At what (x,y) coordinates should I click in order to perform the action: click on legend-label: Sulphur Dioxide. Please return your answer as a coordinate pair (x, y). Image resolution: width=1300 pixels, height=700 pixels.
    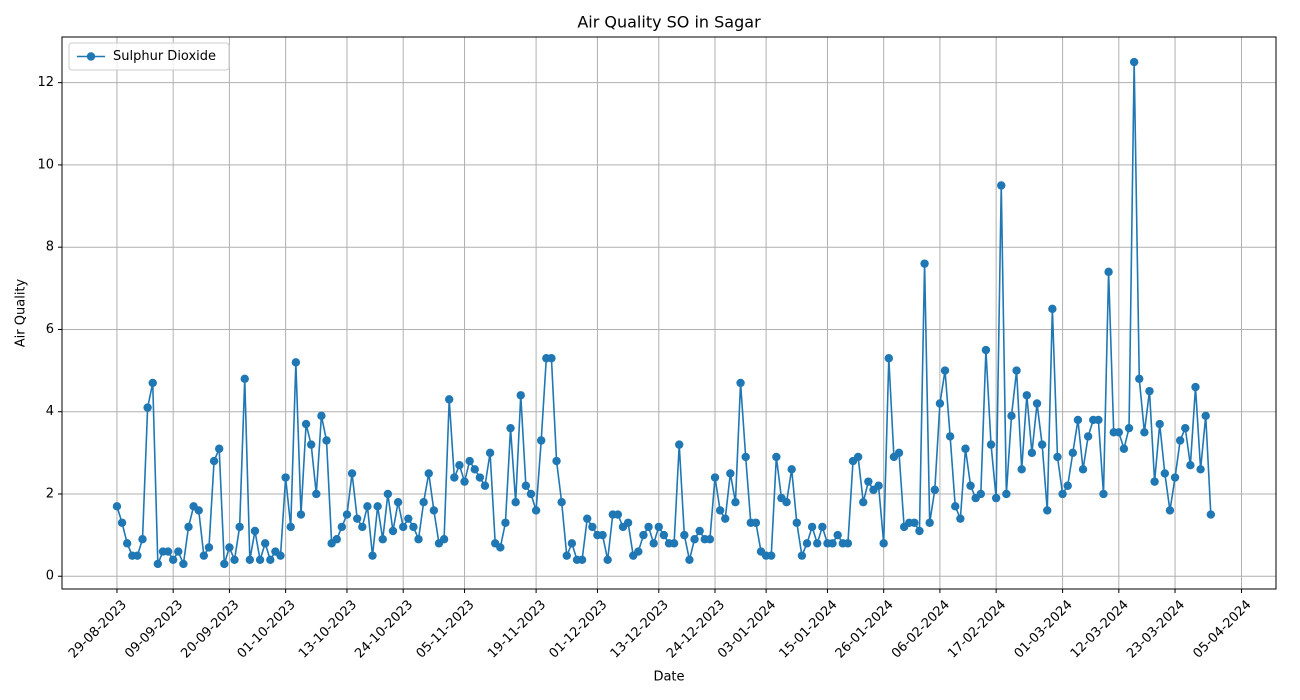
    Looking at the image, I should click on (164, 56).